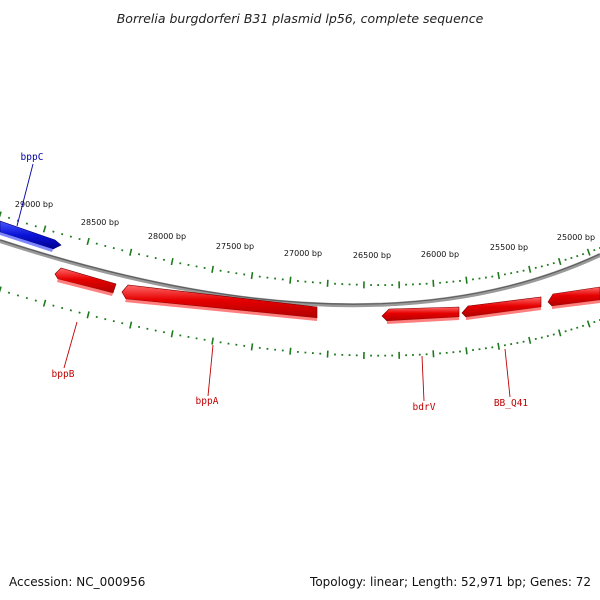 This screenshot has width=600, height=600. What do you see at coordinates (207, 401) in the screenshot?
I see `gene-label-bppA: bppA` at bounding box center [207, 401].